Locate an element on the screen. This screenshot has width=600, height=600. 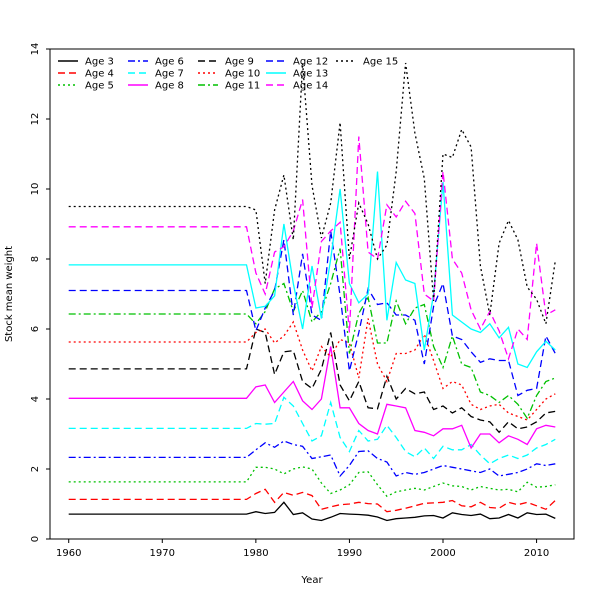
x-axis-label: Year is located at coordinates (311, 580).